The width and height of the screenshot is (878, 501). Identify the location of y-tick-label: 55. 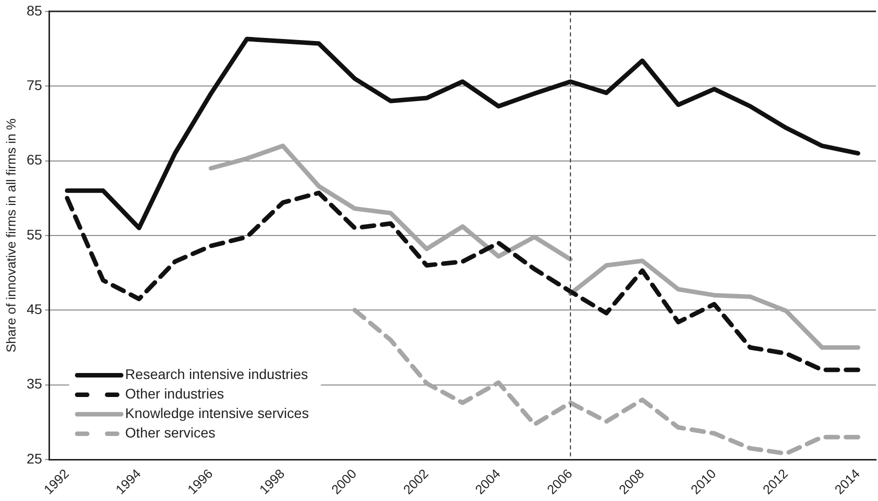
(34, 234).